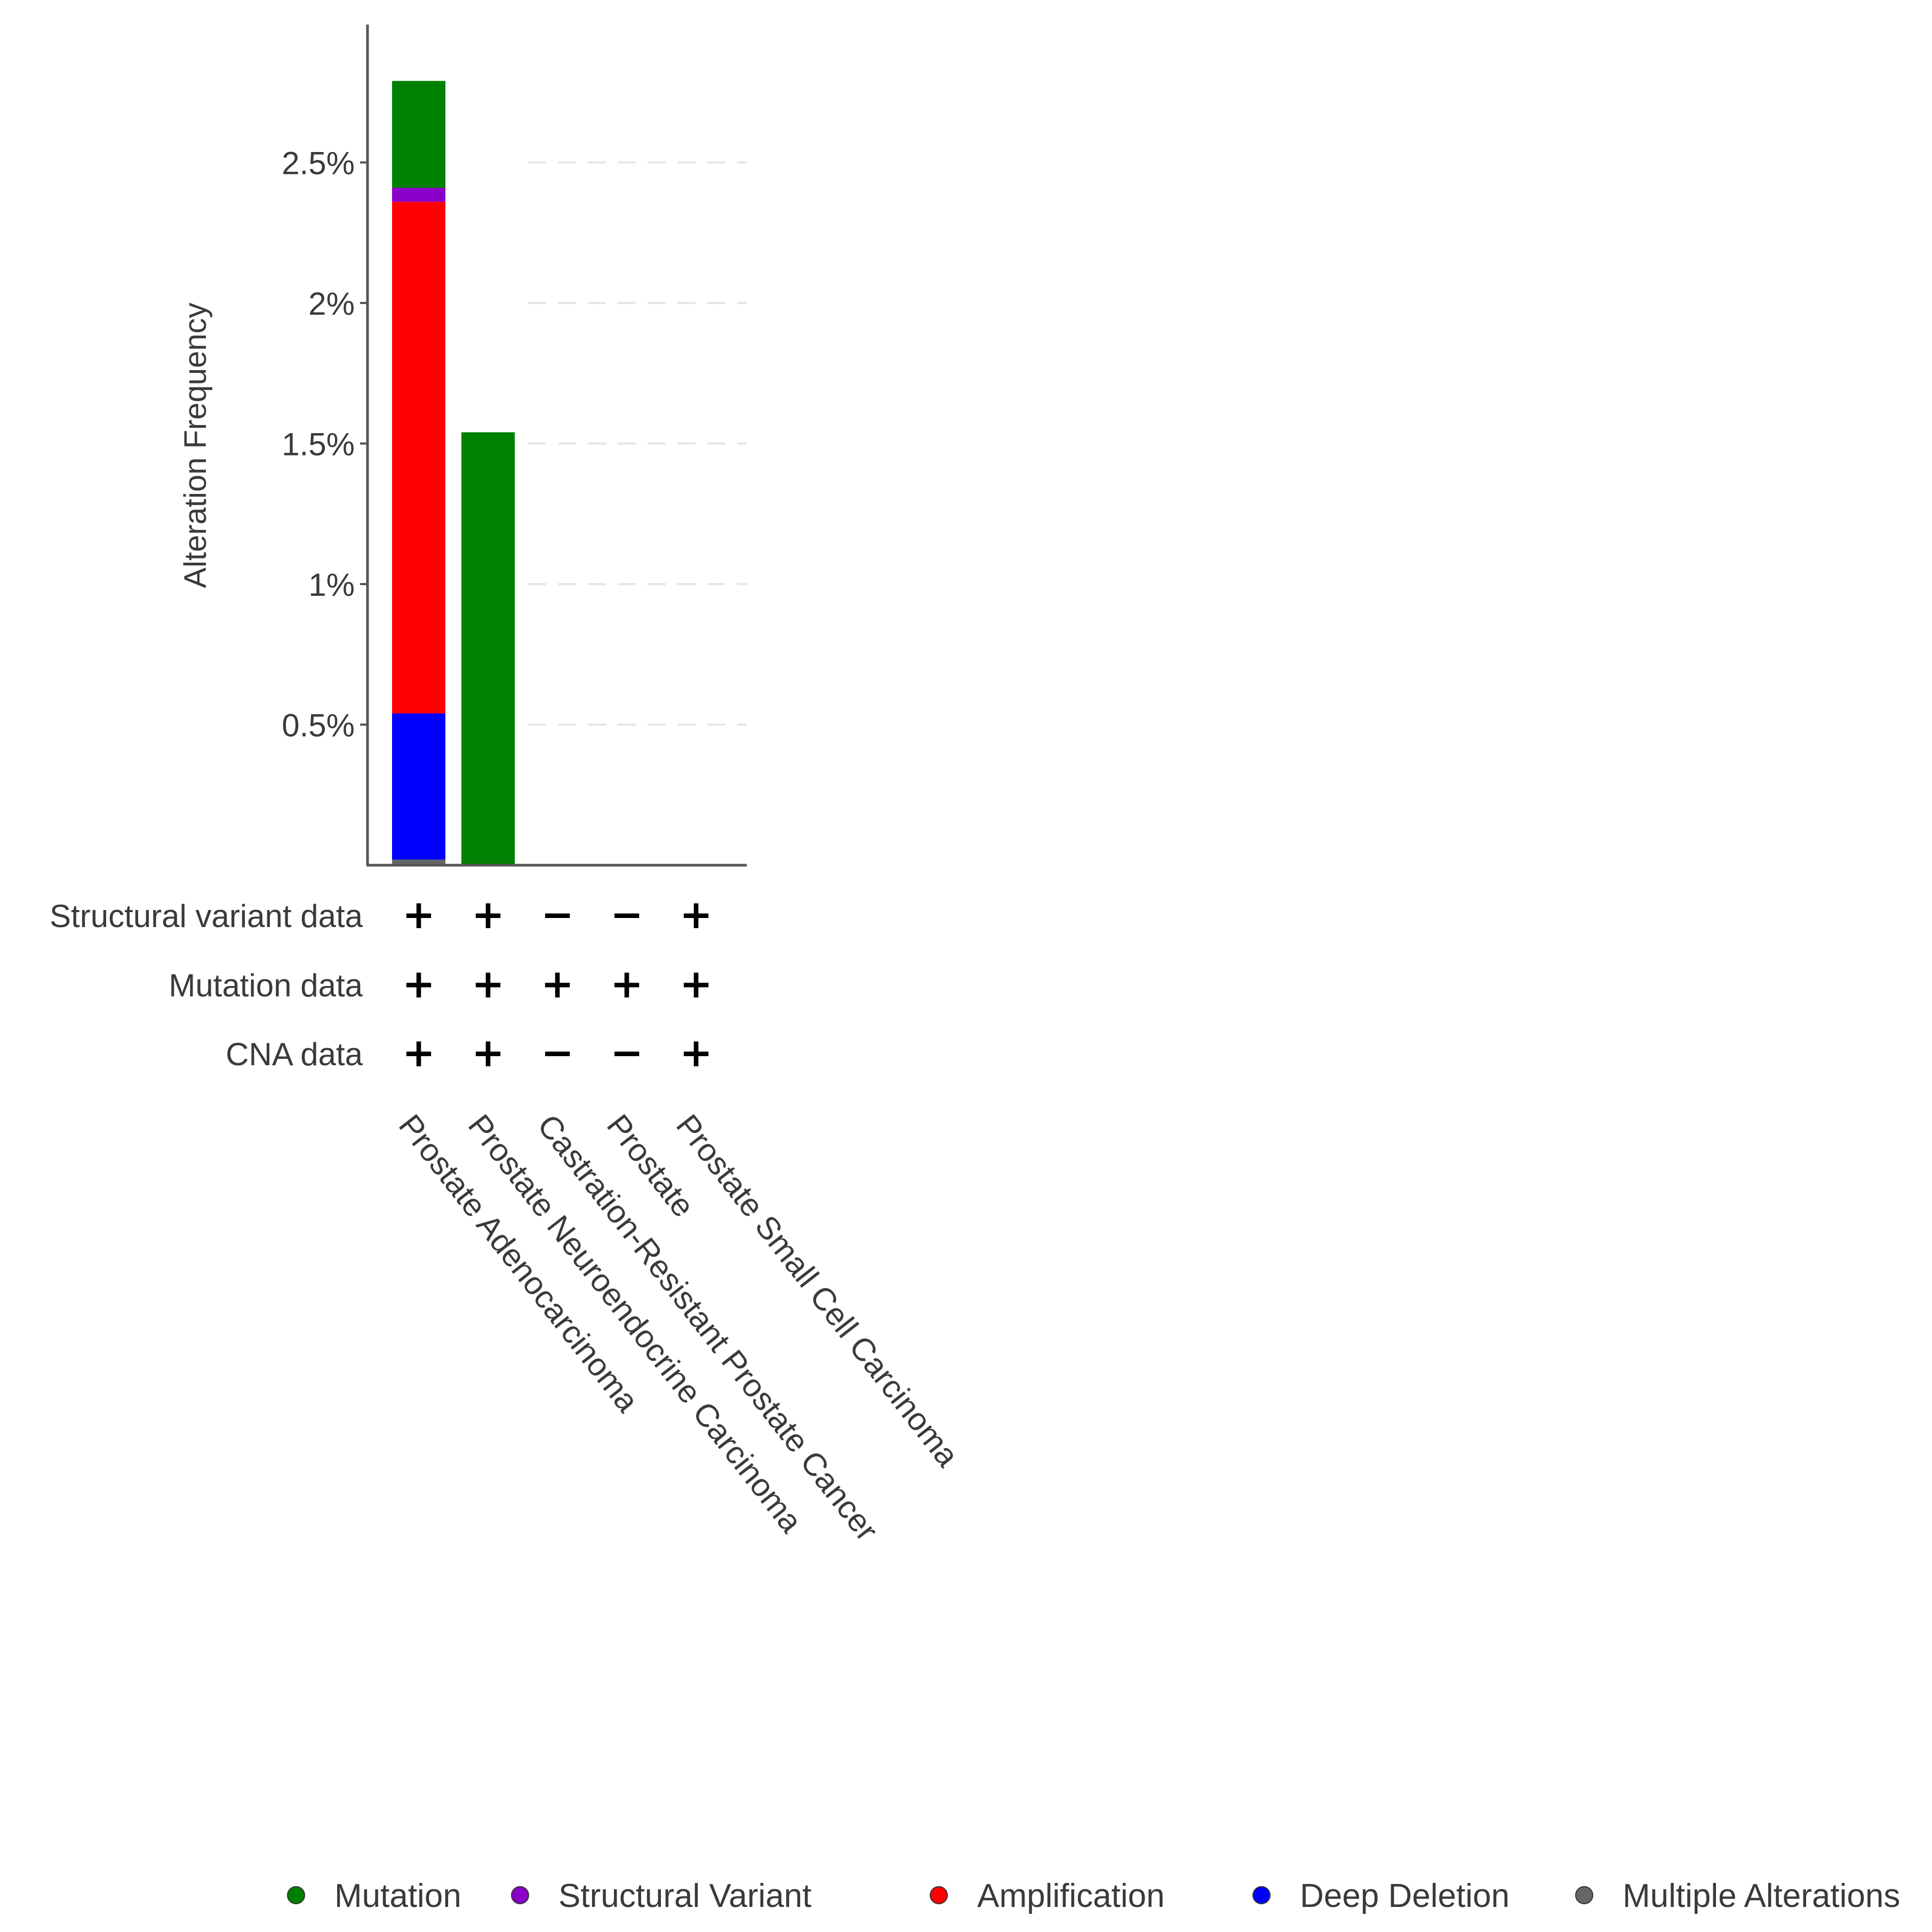  What do you see at coordinates (418, 458) in the screenshot?
I see `bar-amplification-prostate-adenocarcinoma` at bounding box center [418, 458].